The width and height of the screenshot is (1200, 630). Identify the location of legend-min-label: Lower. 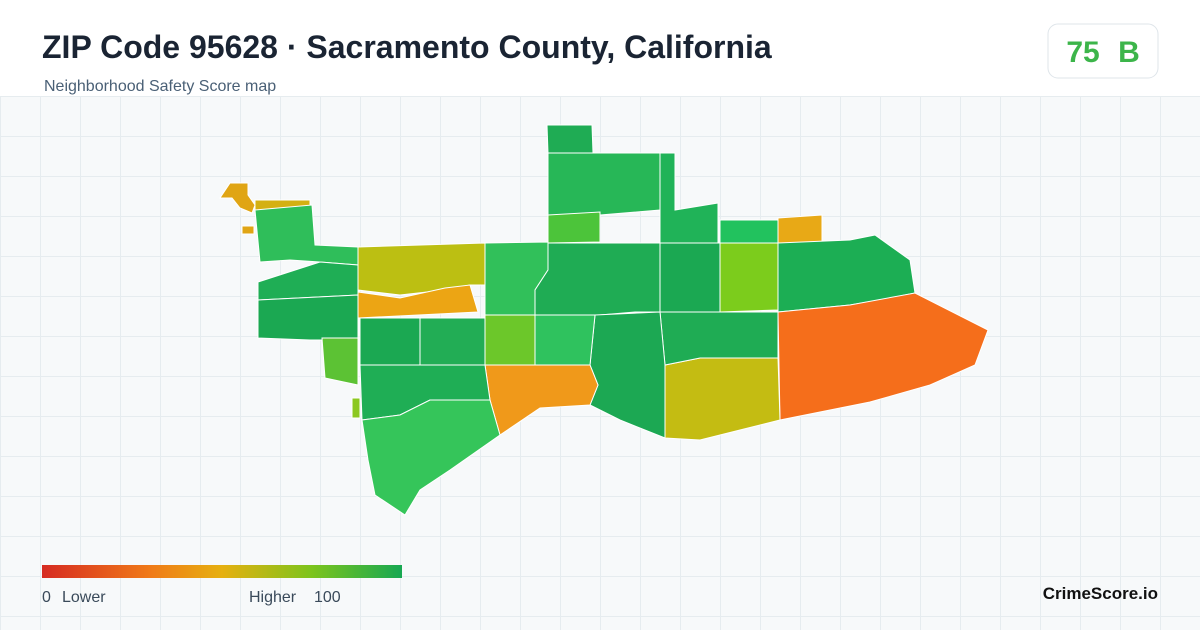
(84, 597).